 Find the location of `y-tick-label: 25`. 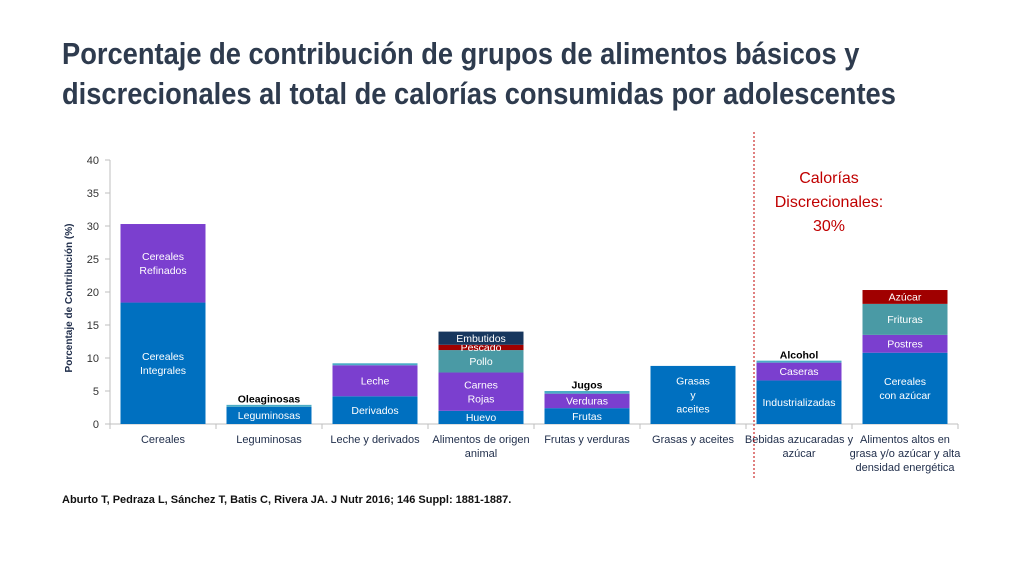

y-tick-label: 25 is located at coordinates (93, 260).